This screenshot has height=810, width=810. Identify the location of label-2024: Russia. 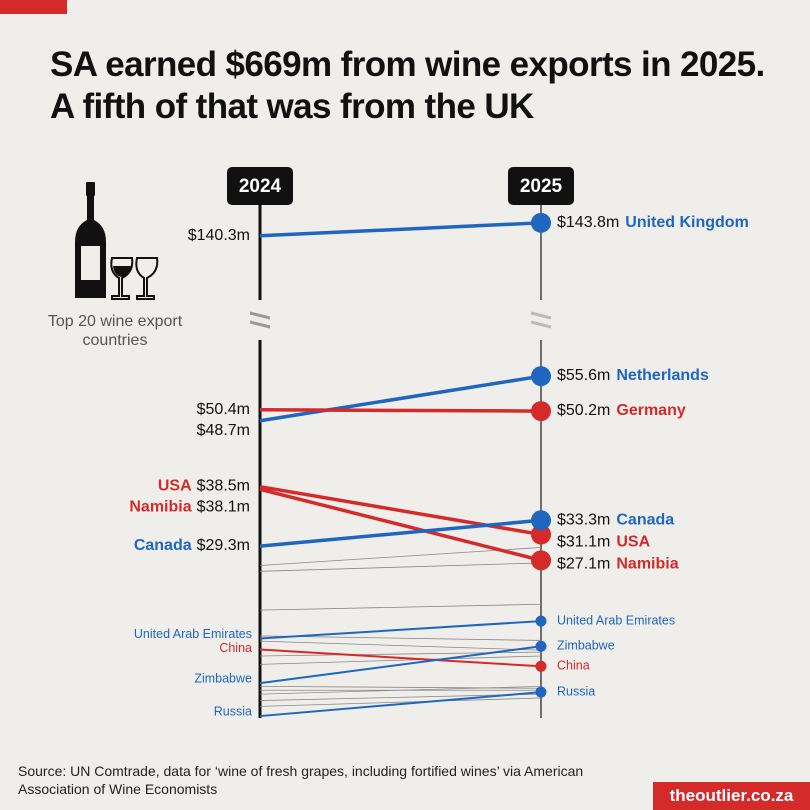
(233, 711).